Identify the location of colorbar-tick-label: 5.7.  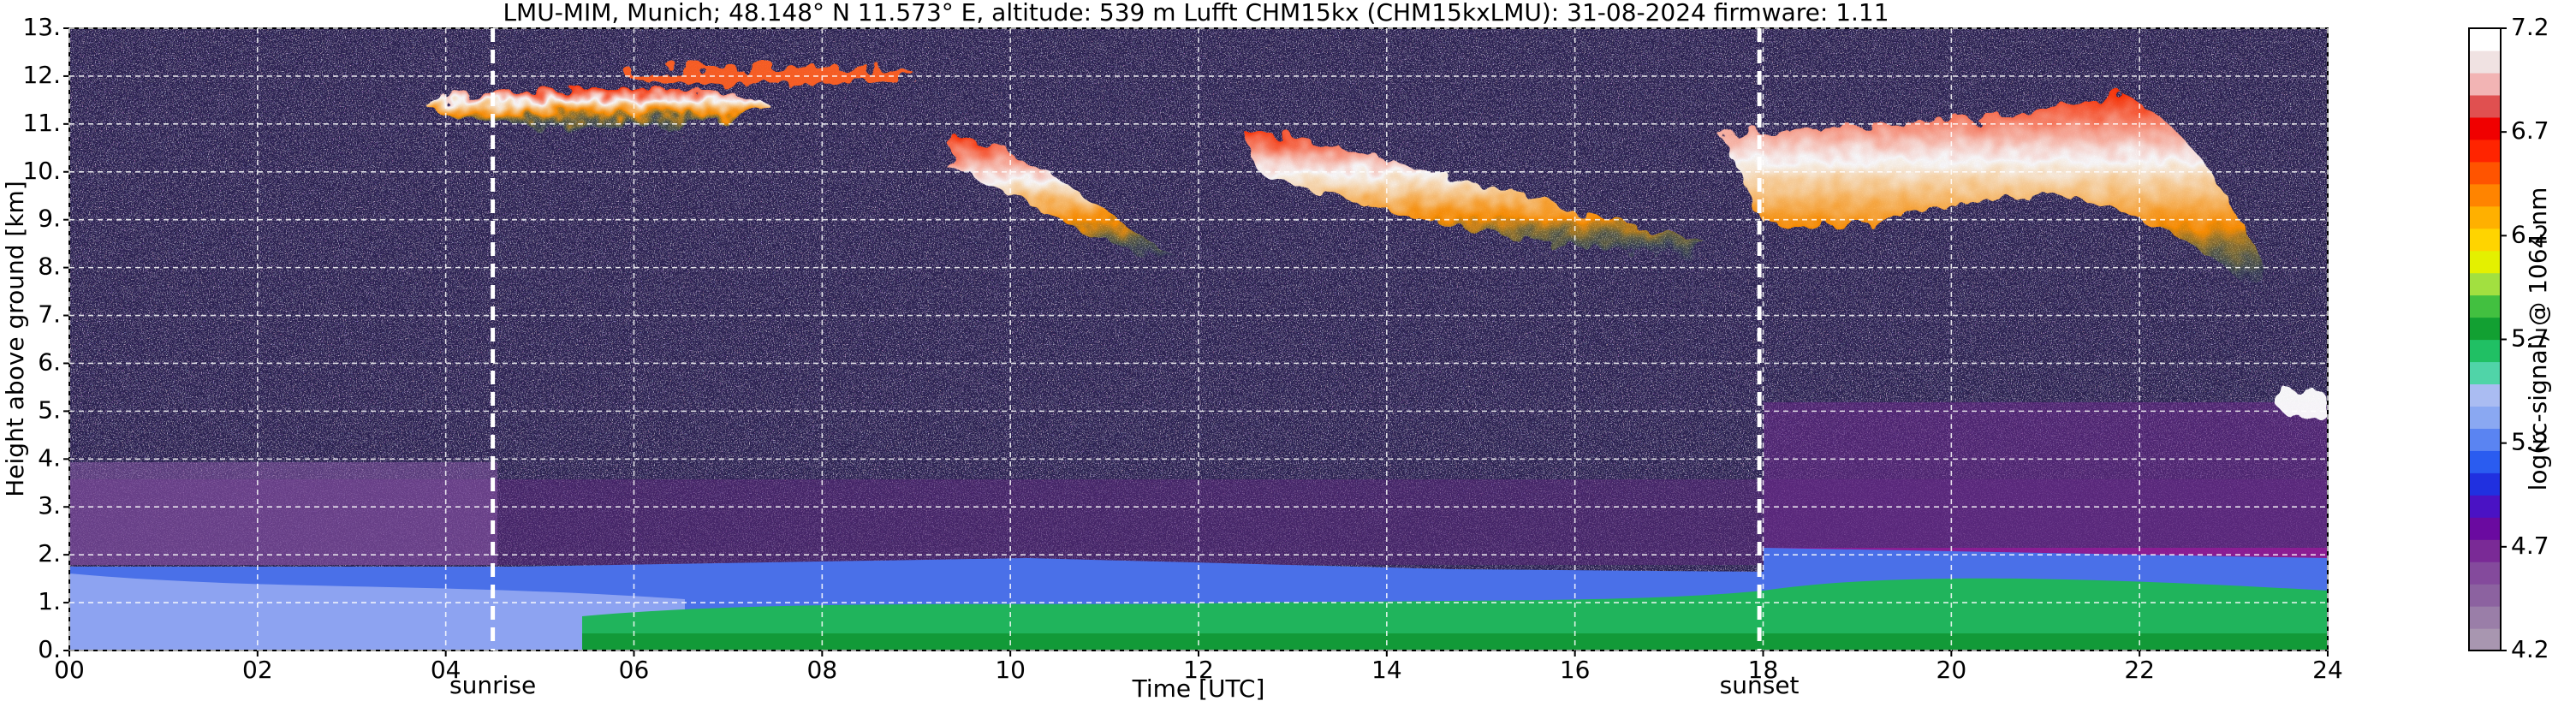
(2530, 338).